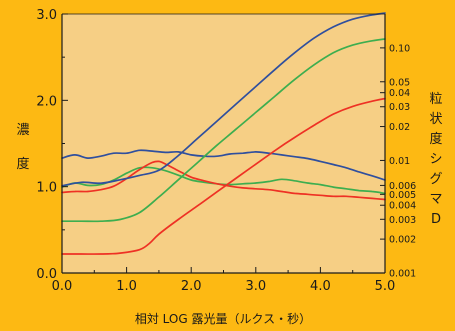 The image size is (455, 331). What do you see at coordinates (399, 48) in the screenshot?
I see `y2-tick-label: 0.10` at bounding box center [399, 48].